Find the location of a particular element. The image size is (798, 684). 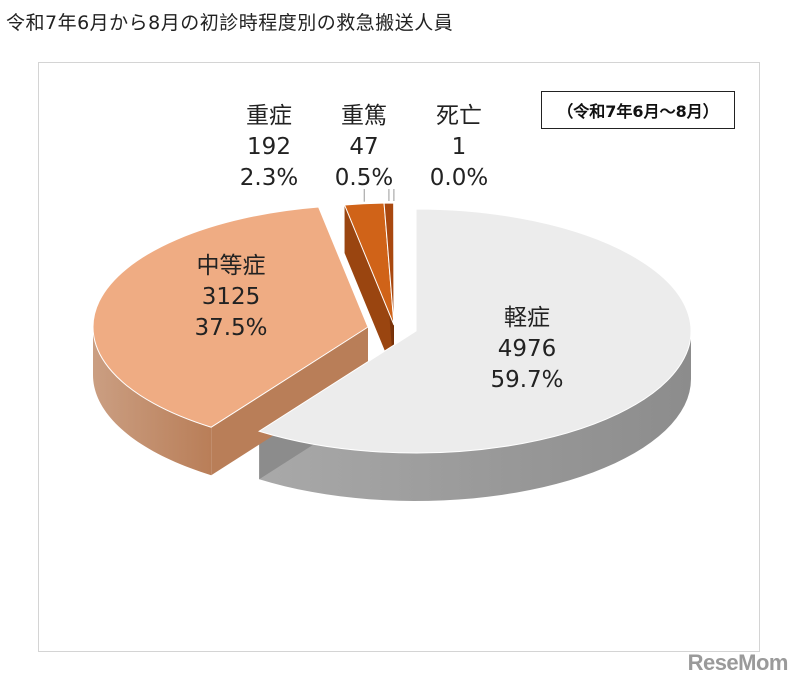

data-label-重篤: 重篤 47 0.5% is located at coordinates (364, 147).